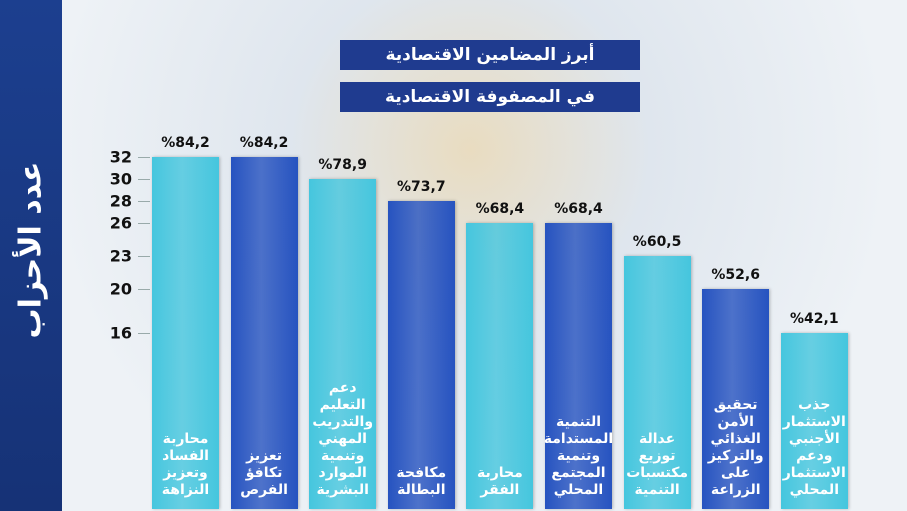 The width and height of the screenshot is (907, 511). What do you see at coordinates (120, 223) in the screenshot?
I see `y-tick-label: 26` at bounding box center [120, 223].